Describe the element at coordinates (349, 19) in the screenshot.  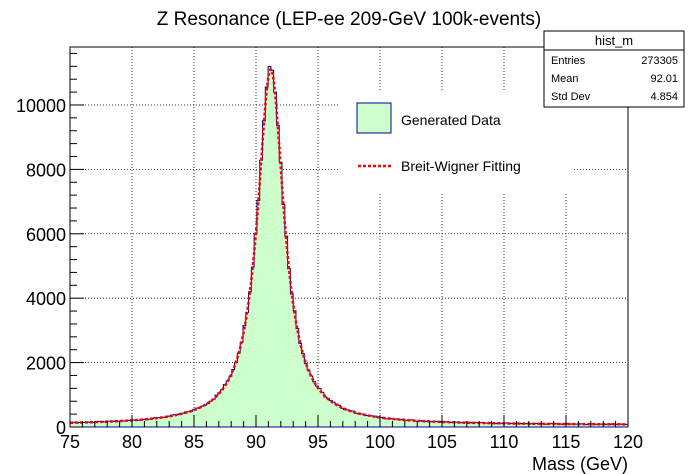
I see `chart-title: Z Resonance (LEP-ee 209-GeV 100k-events)` at that location.